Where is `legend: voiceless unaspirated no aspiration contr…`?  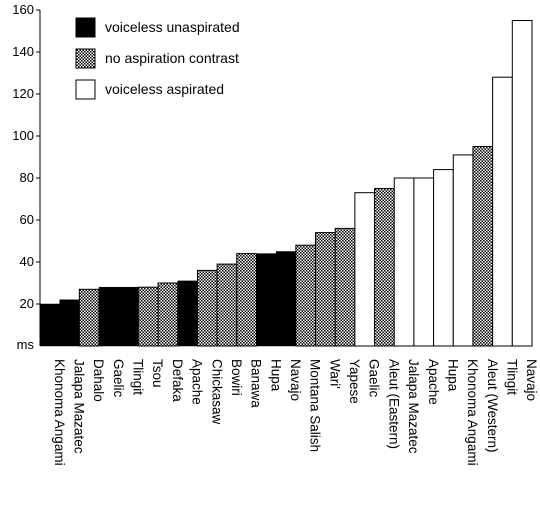 legend: voiceless unaspirated no aspiration contr… is located at coordinates (157, 58).